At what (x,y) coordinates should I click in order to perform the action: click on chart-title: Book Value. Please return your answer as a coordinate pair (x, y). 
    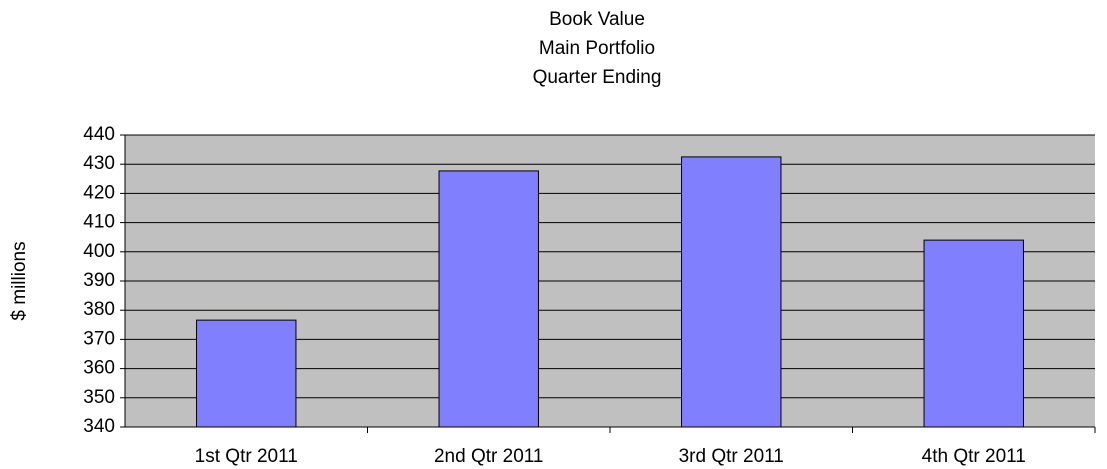
    Looking at the image, I should click on (597, 19).